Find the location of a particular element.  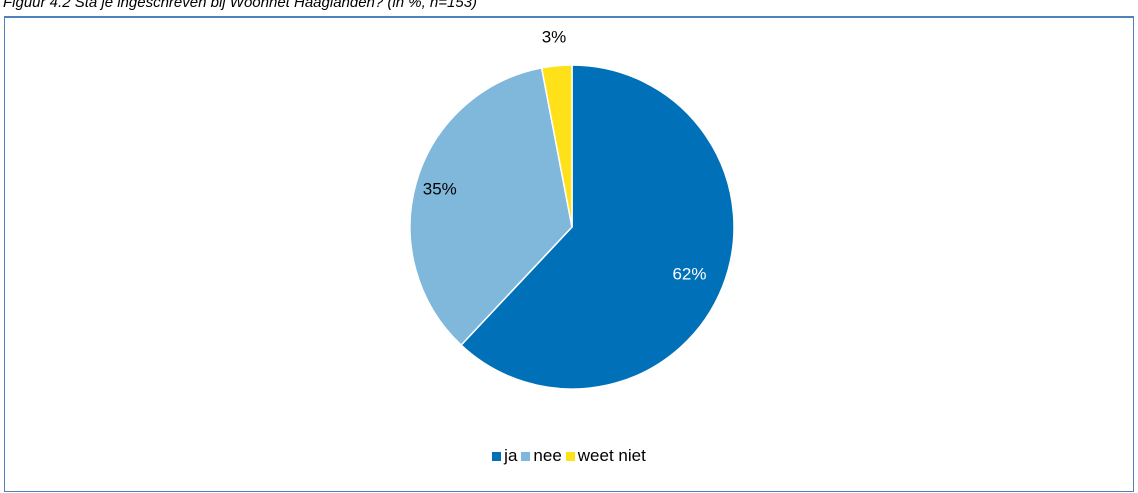

pie-slice-weet-niet is located at coordinates (556, 146).